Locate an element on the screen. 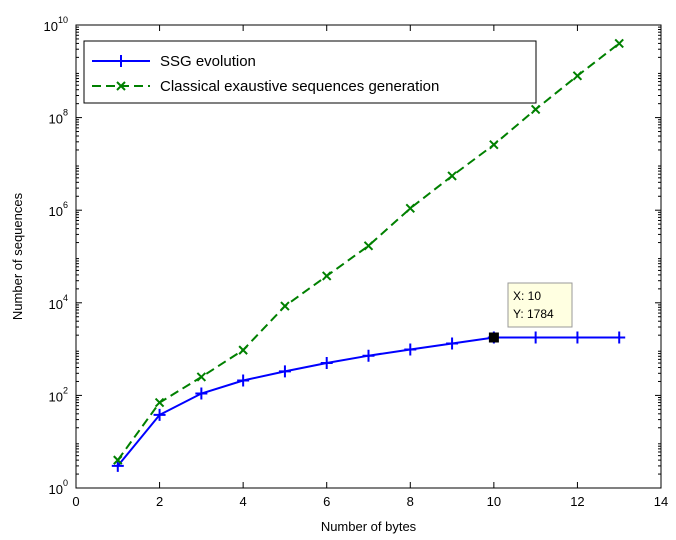  y-axis-title: Number of sequences is located at coordinates (17, 256).